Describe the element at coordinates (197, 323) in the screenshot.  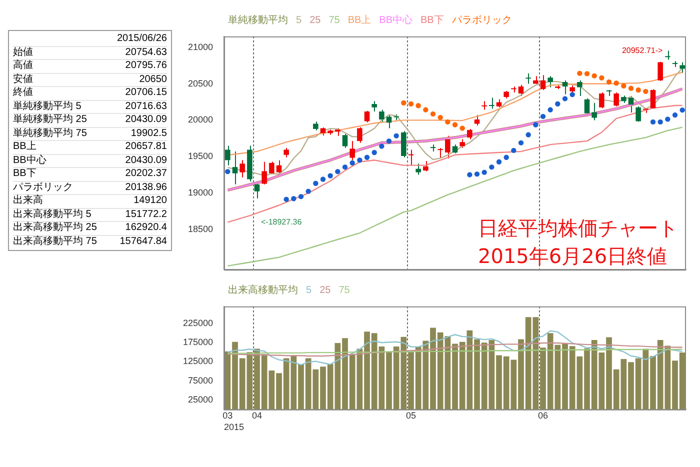
I see `y-tick-label: 225000` at that location.